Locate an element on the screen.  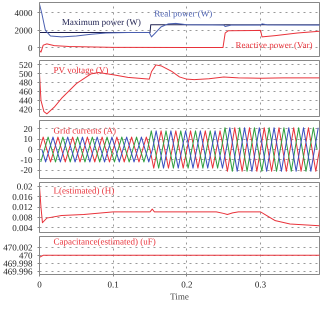
x-tick-label: 0.1 is located at coordinates (113, 285).